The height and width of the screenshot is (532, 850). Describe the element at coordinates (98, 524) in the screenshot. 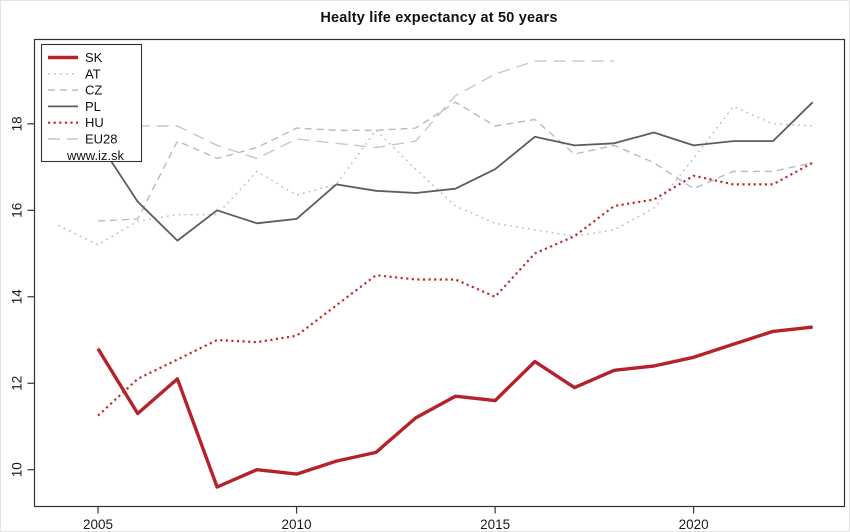

I see `x-tick-label-2005: 2005` at that location.